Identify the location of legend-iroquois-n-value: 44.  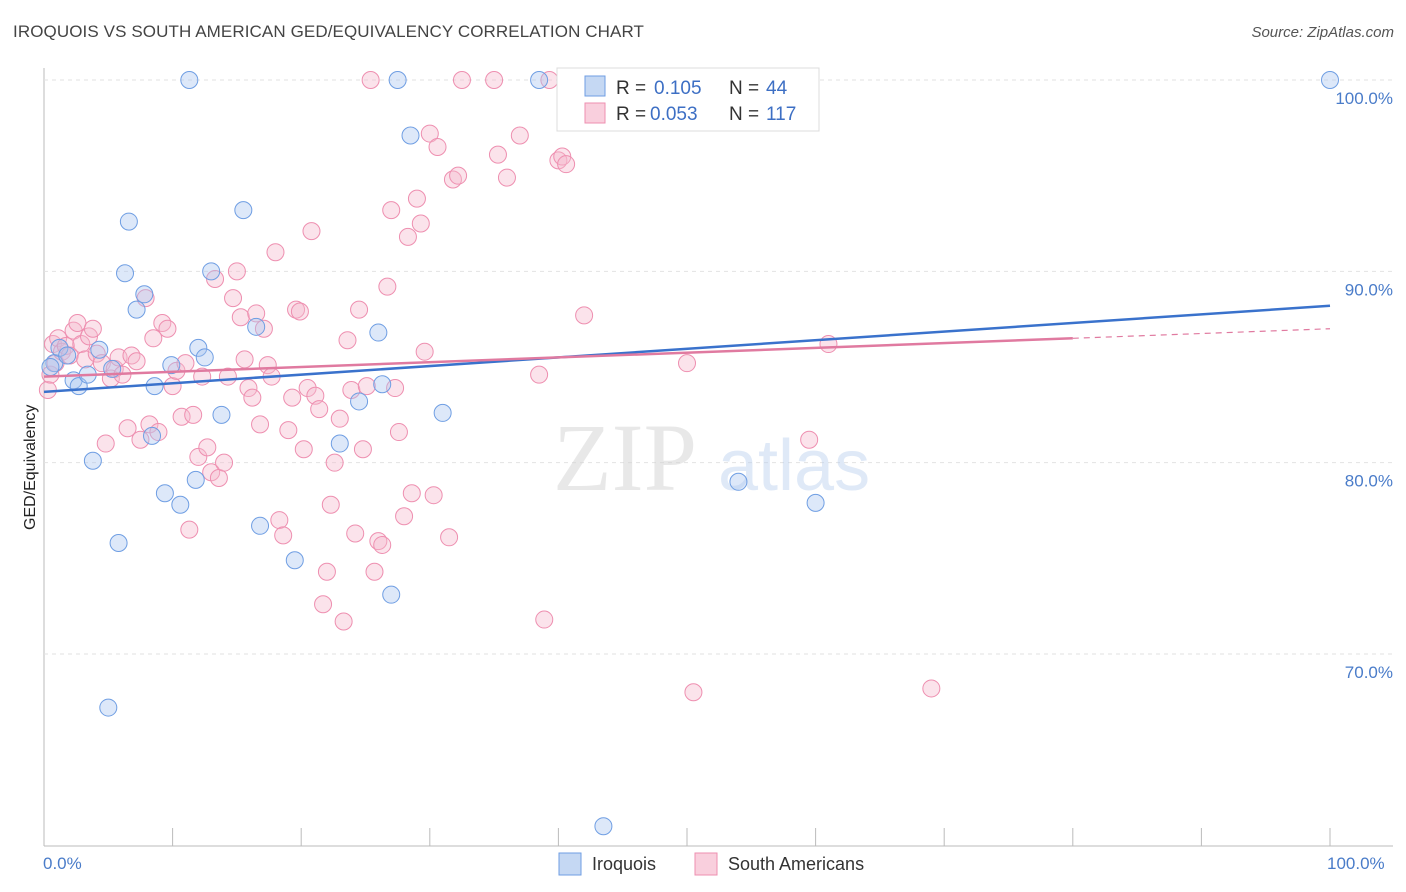
(777, 88).